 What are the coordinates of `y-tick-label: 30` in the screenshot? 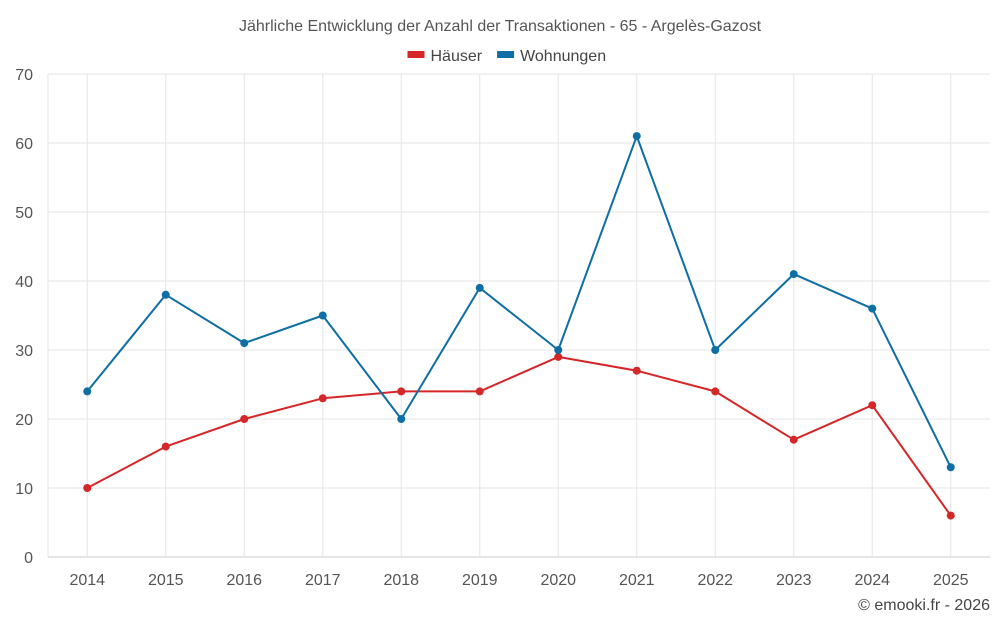 It's located at (24, 351).